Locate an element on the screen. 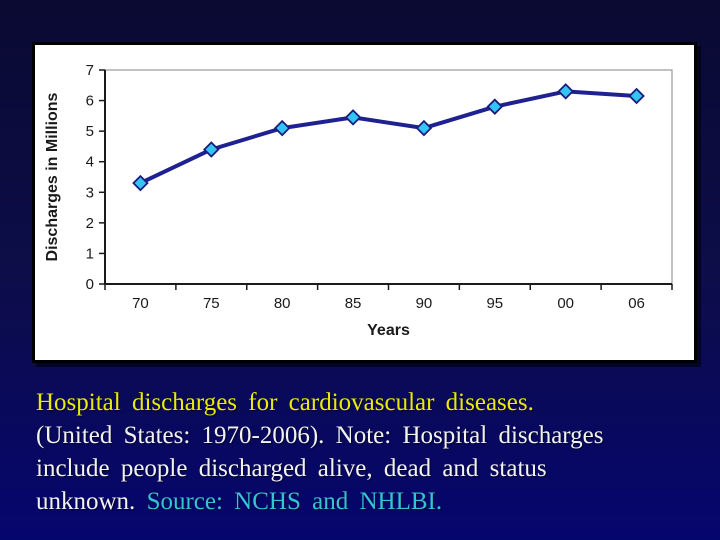 This screenshot has height=540, width=720. svg-text: 2 is located at coordinates (90, 223).